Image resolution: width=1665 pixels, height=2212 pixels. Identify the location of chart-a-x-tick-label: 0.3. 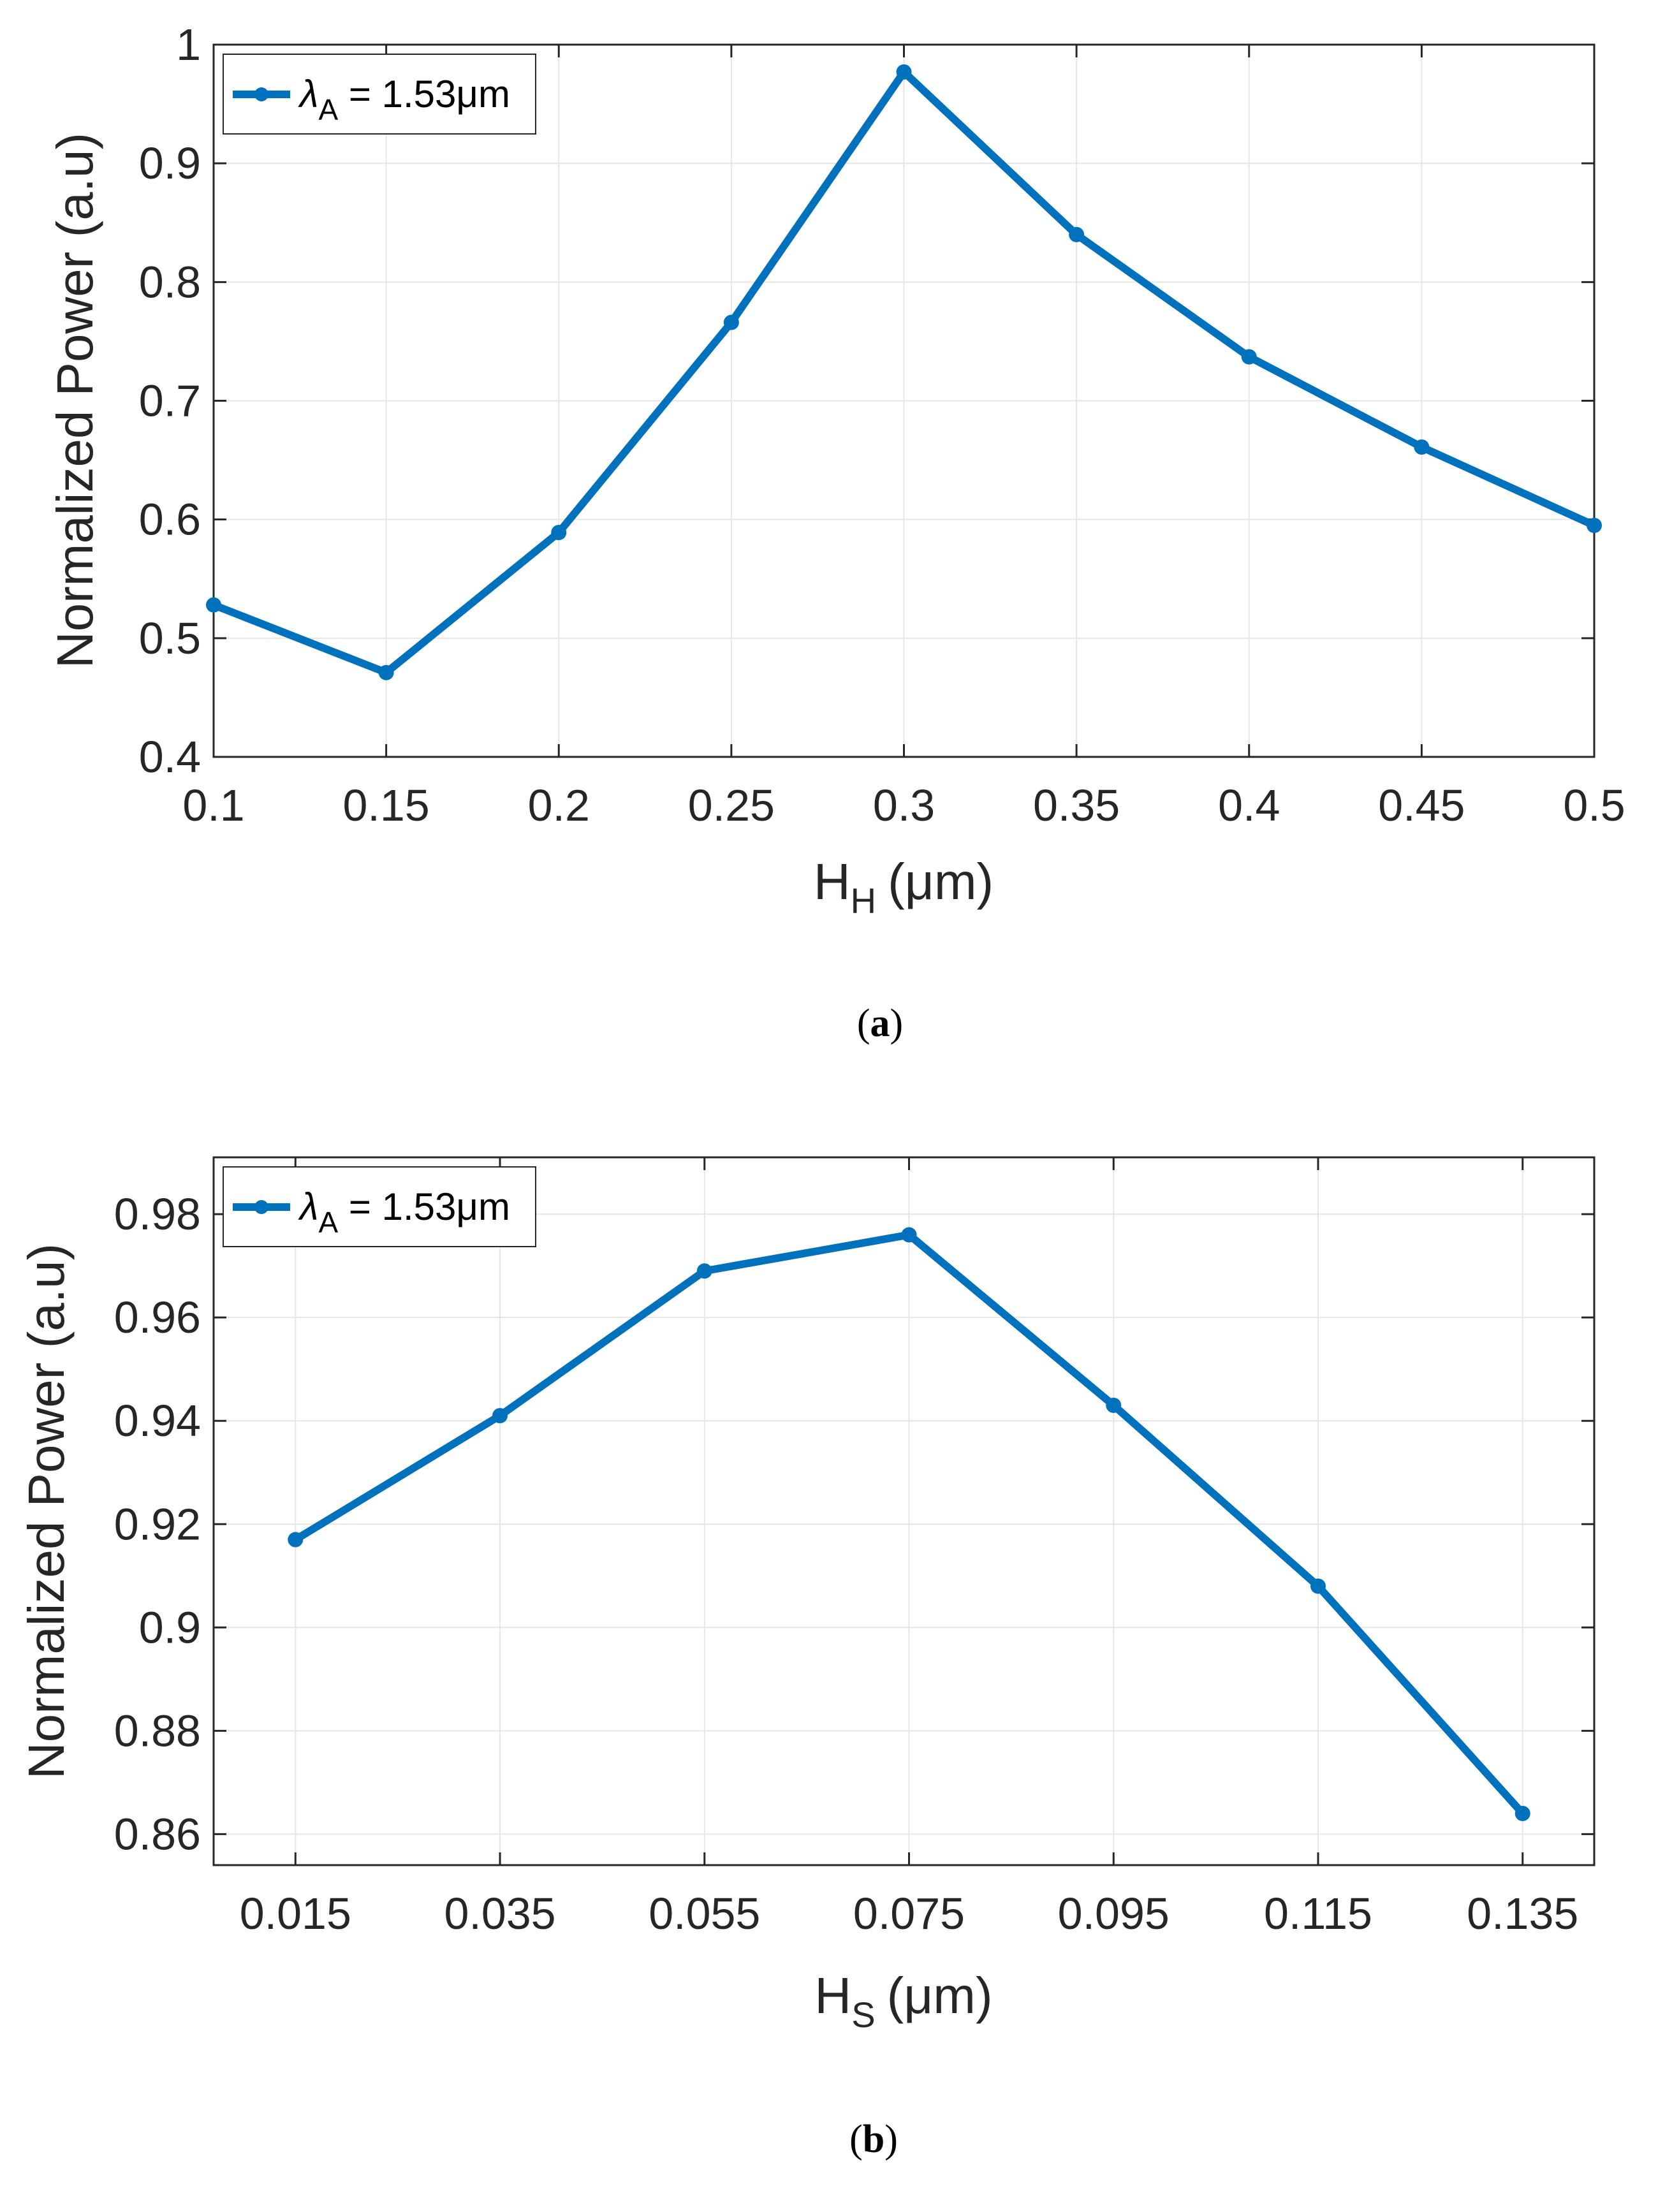
(904, 805).